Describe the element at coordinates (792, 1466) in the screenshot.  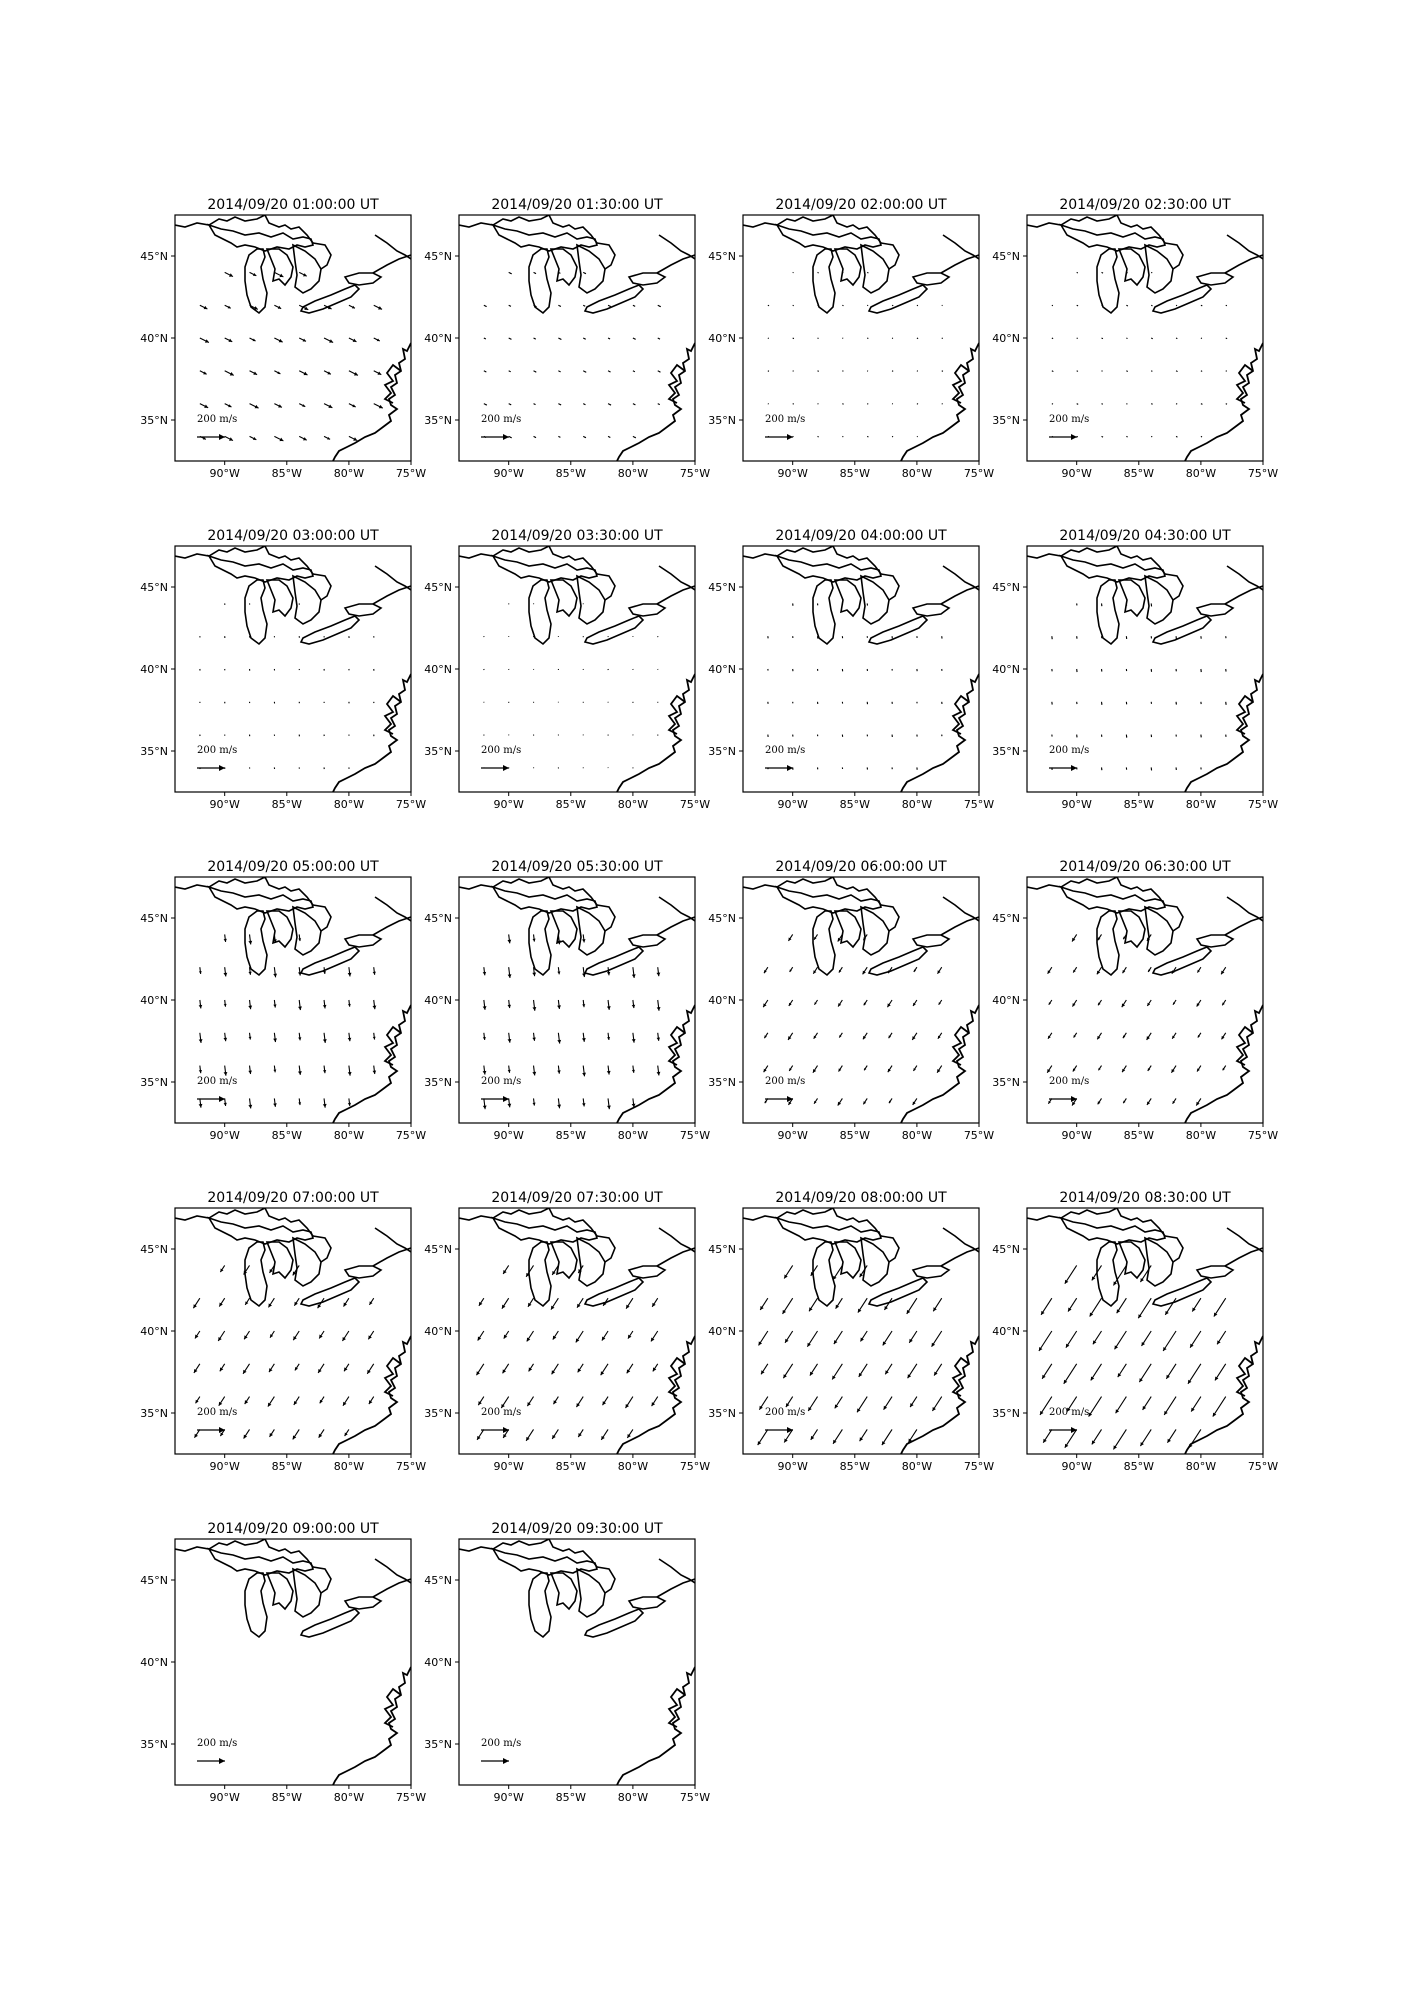
I see `lon-tick-label: 90°W` at that location.